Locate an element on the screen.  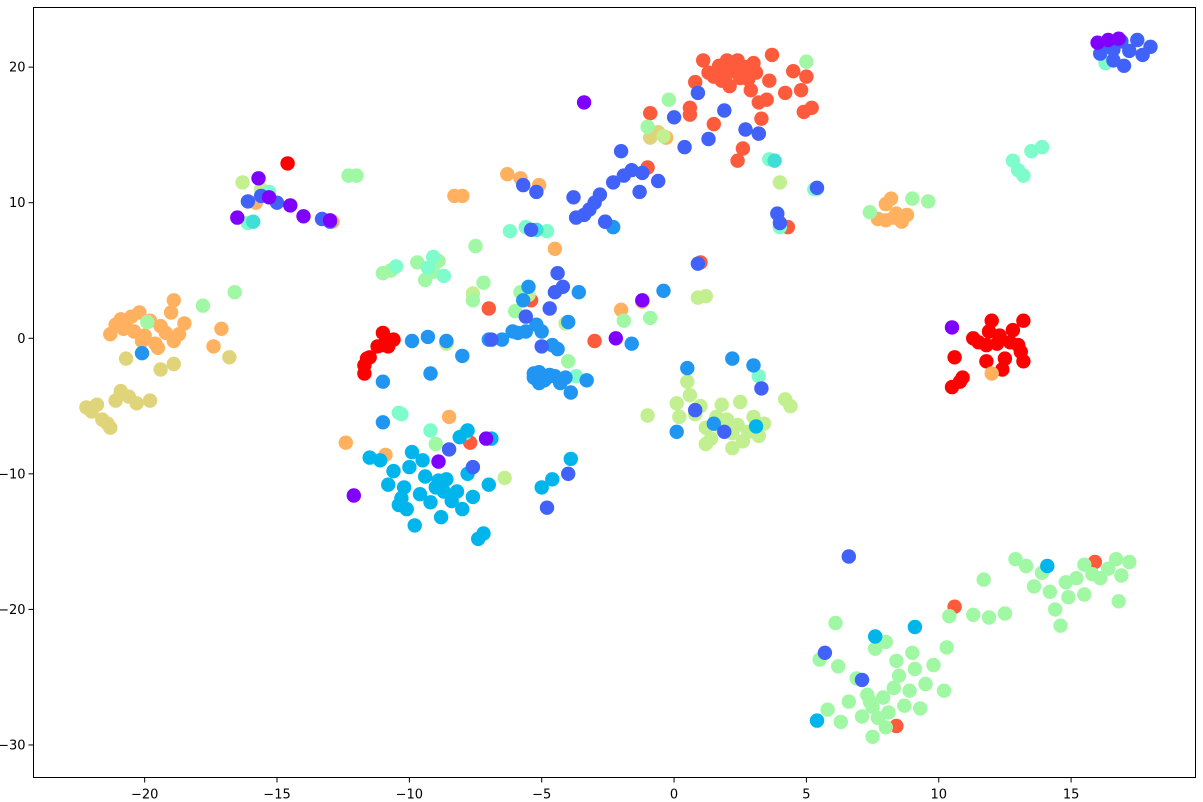
x-tick-label: −15 is located at coordinates (276, 795).